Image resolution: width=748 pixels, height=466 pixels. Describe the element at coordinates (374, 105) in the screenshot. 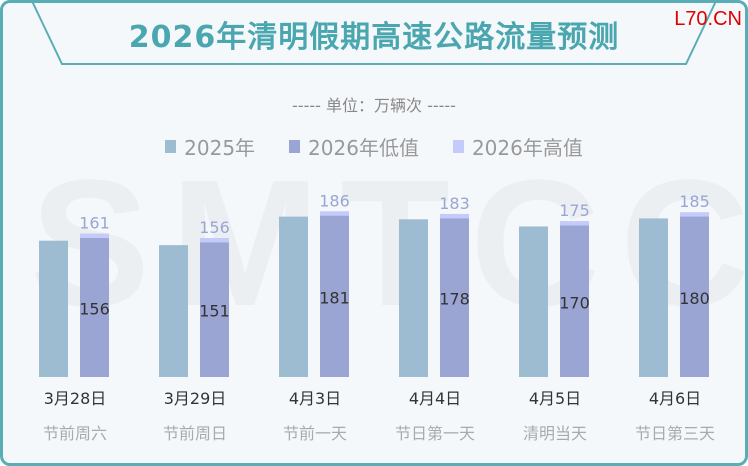

I see `unit-label: ----- 单位：万辆次 -----` at that location.